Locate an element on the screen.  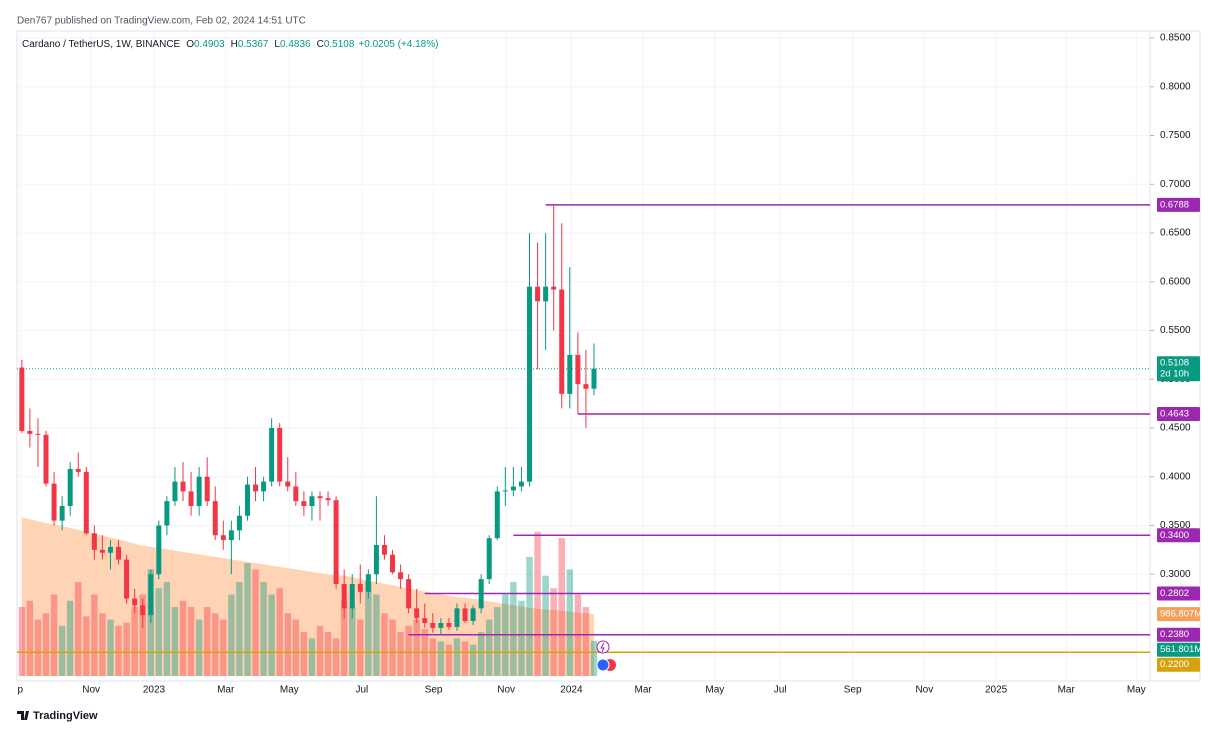
legend-field-label: H is located at coordinates (234, 44).